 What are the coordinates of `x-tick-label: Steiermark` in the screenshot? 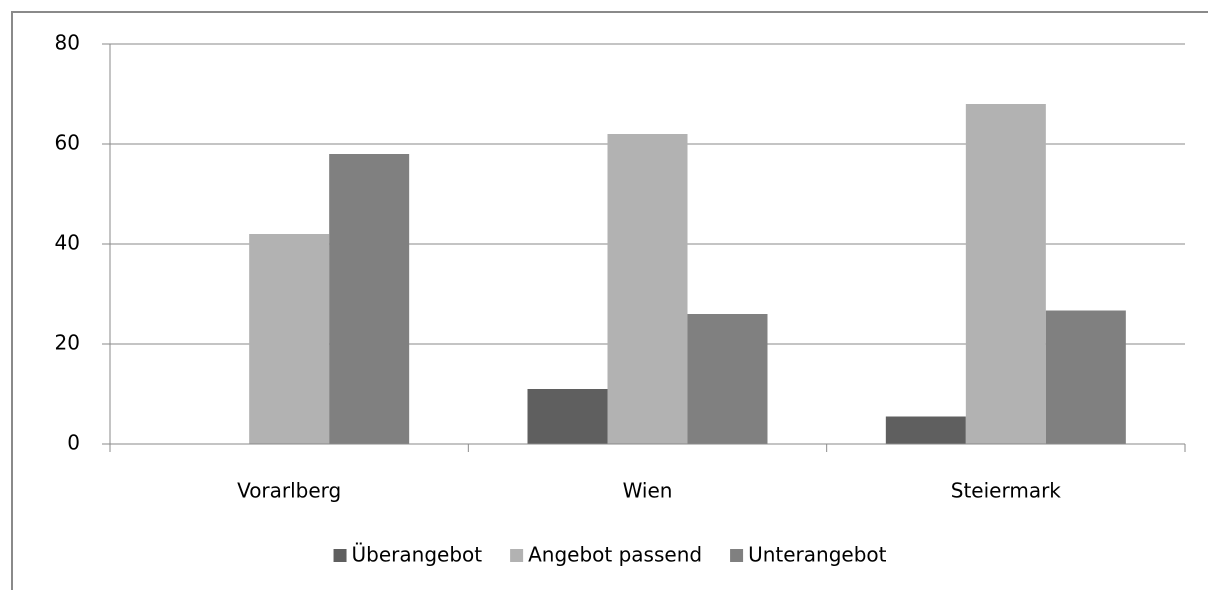 It's located at (1006, 491).